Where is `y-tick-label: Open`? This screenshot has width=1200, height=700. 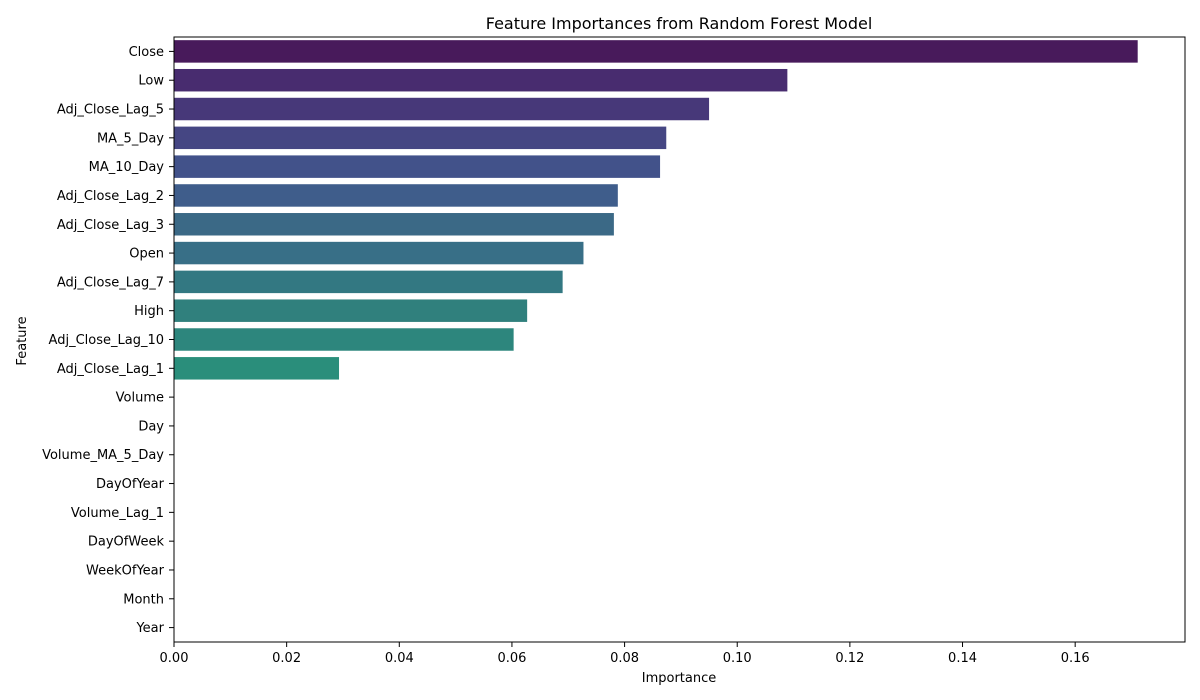 y-tick-label: Open is located at coordinates (146, 254).